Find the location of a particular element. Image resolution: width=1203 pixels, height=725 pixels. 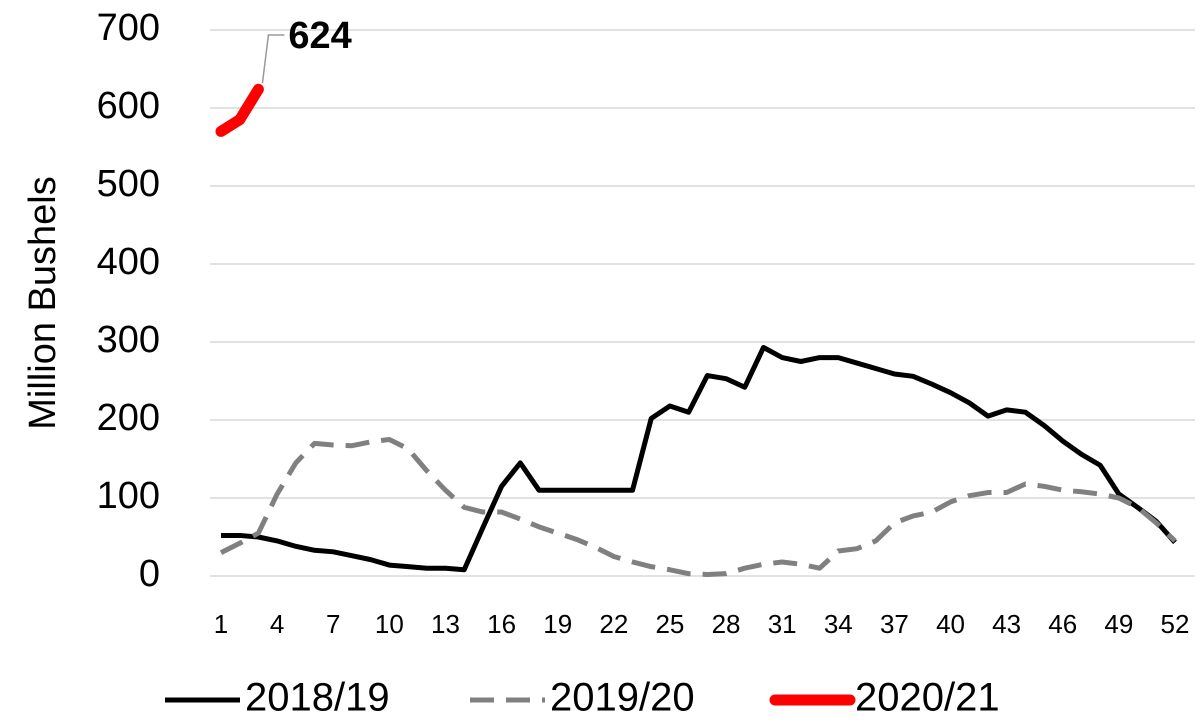

legend-label: 2018/19 is located at coordinates (317, 698).